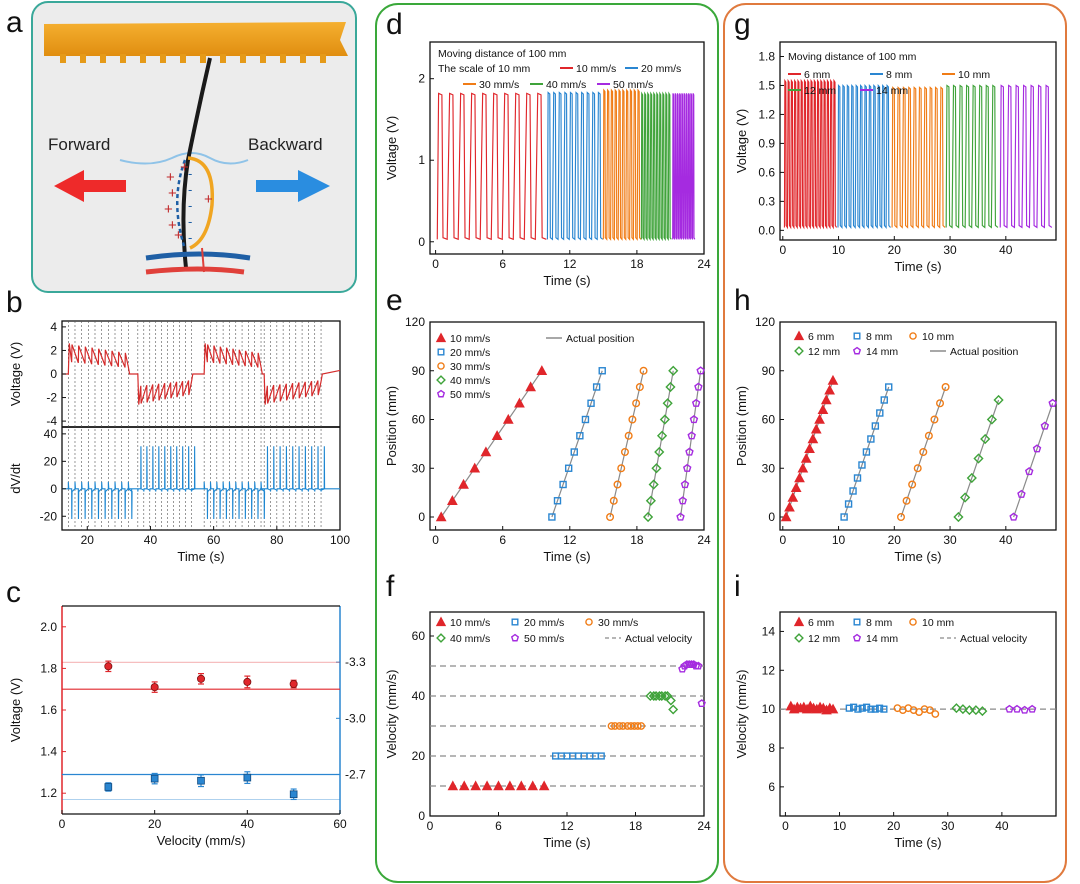 Image resolution: width=1080 pixels, height=884 pixels. Describe the element at coordinates (600, 339) in the screenshot. I see `legend-label: Actual position` at that location.